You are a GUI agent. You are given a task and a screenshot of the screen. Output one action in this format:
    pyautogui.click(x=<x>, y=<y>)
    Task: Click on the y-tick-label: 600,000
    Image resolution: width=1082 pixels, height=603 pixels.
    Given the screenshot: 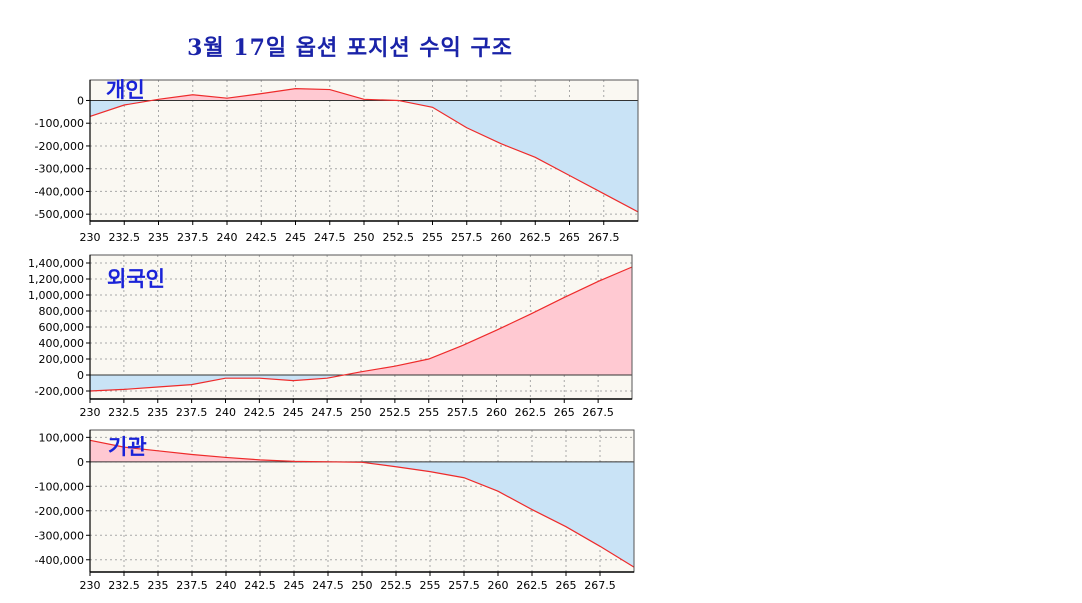 What is the action you would take?
    pyautogui.click(x=62, y=327)
    